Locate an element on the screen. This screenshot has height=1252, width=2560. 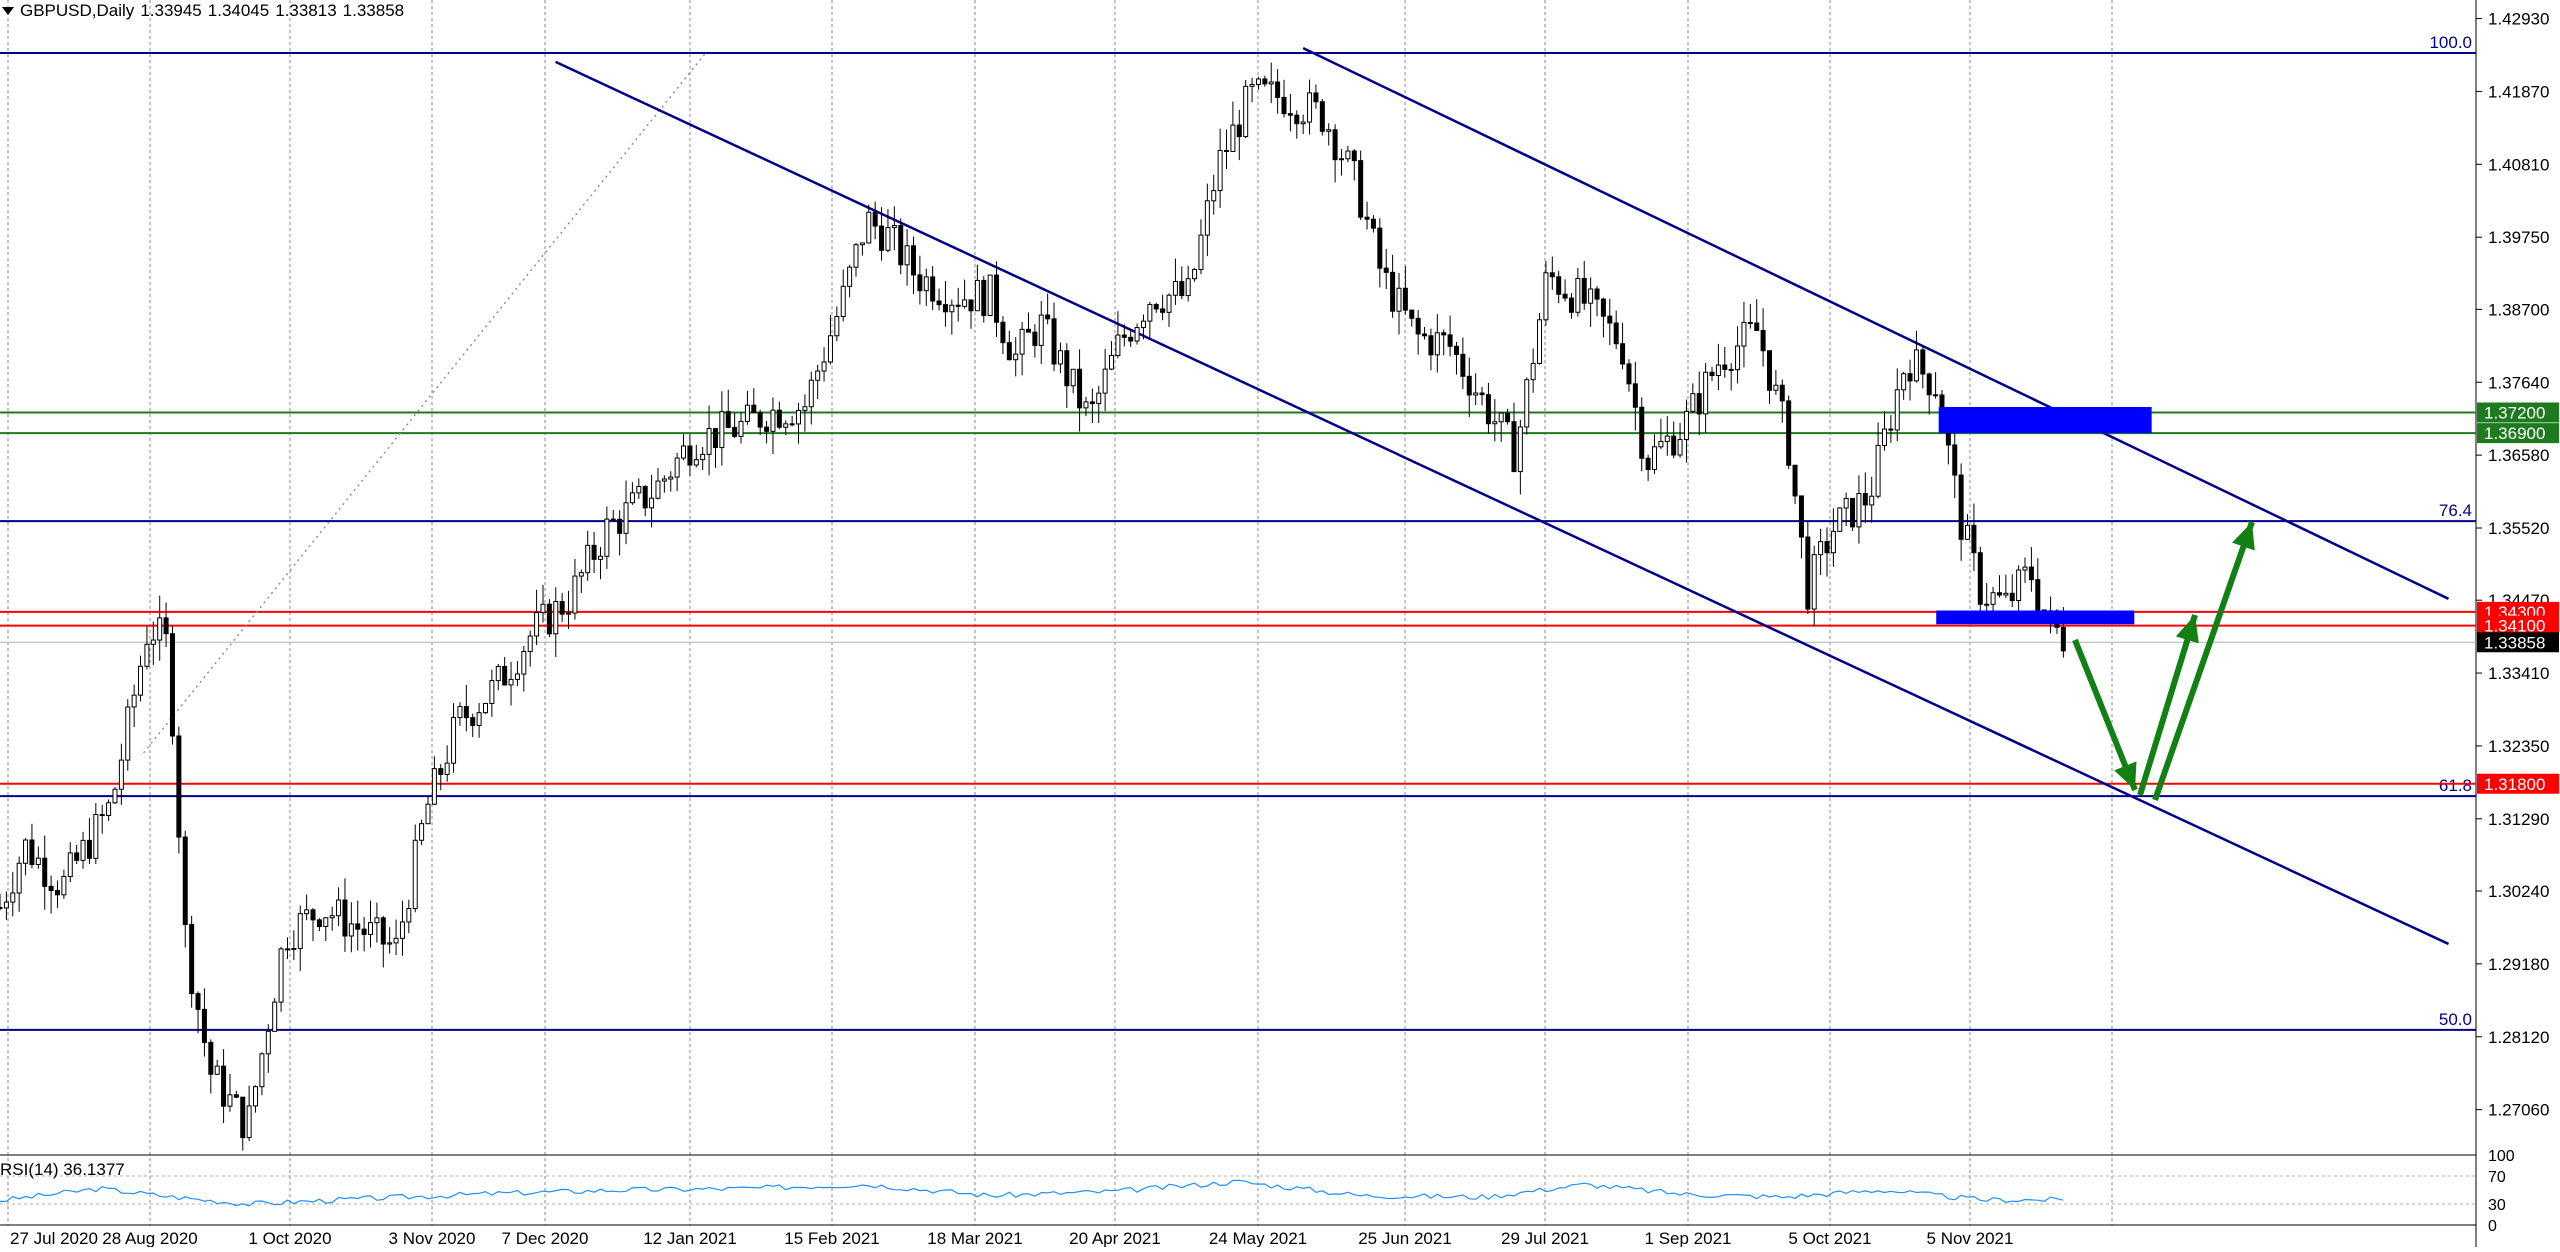
fib-label: 61.8 is located at coordinates (2455, 785).